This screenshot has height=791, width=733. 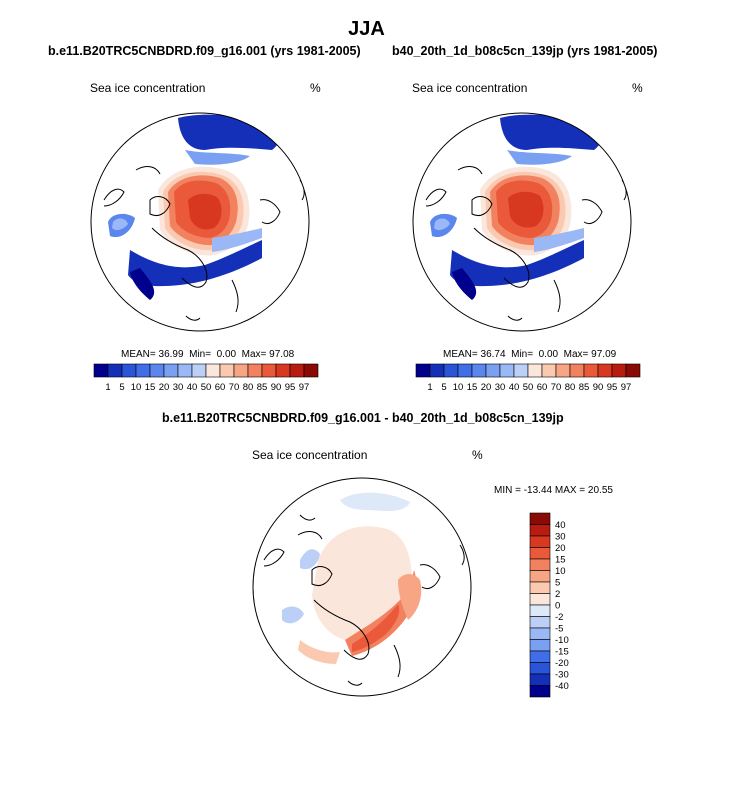 What do you see at coordinates (380, 613) in the screenshot?
I see `map3-diff-band` at bounding box center [380, 613].